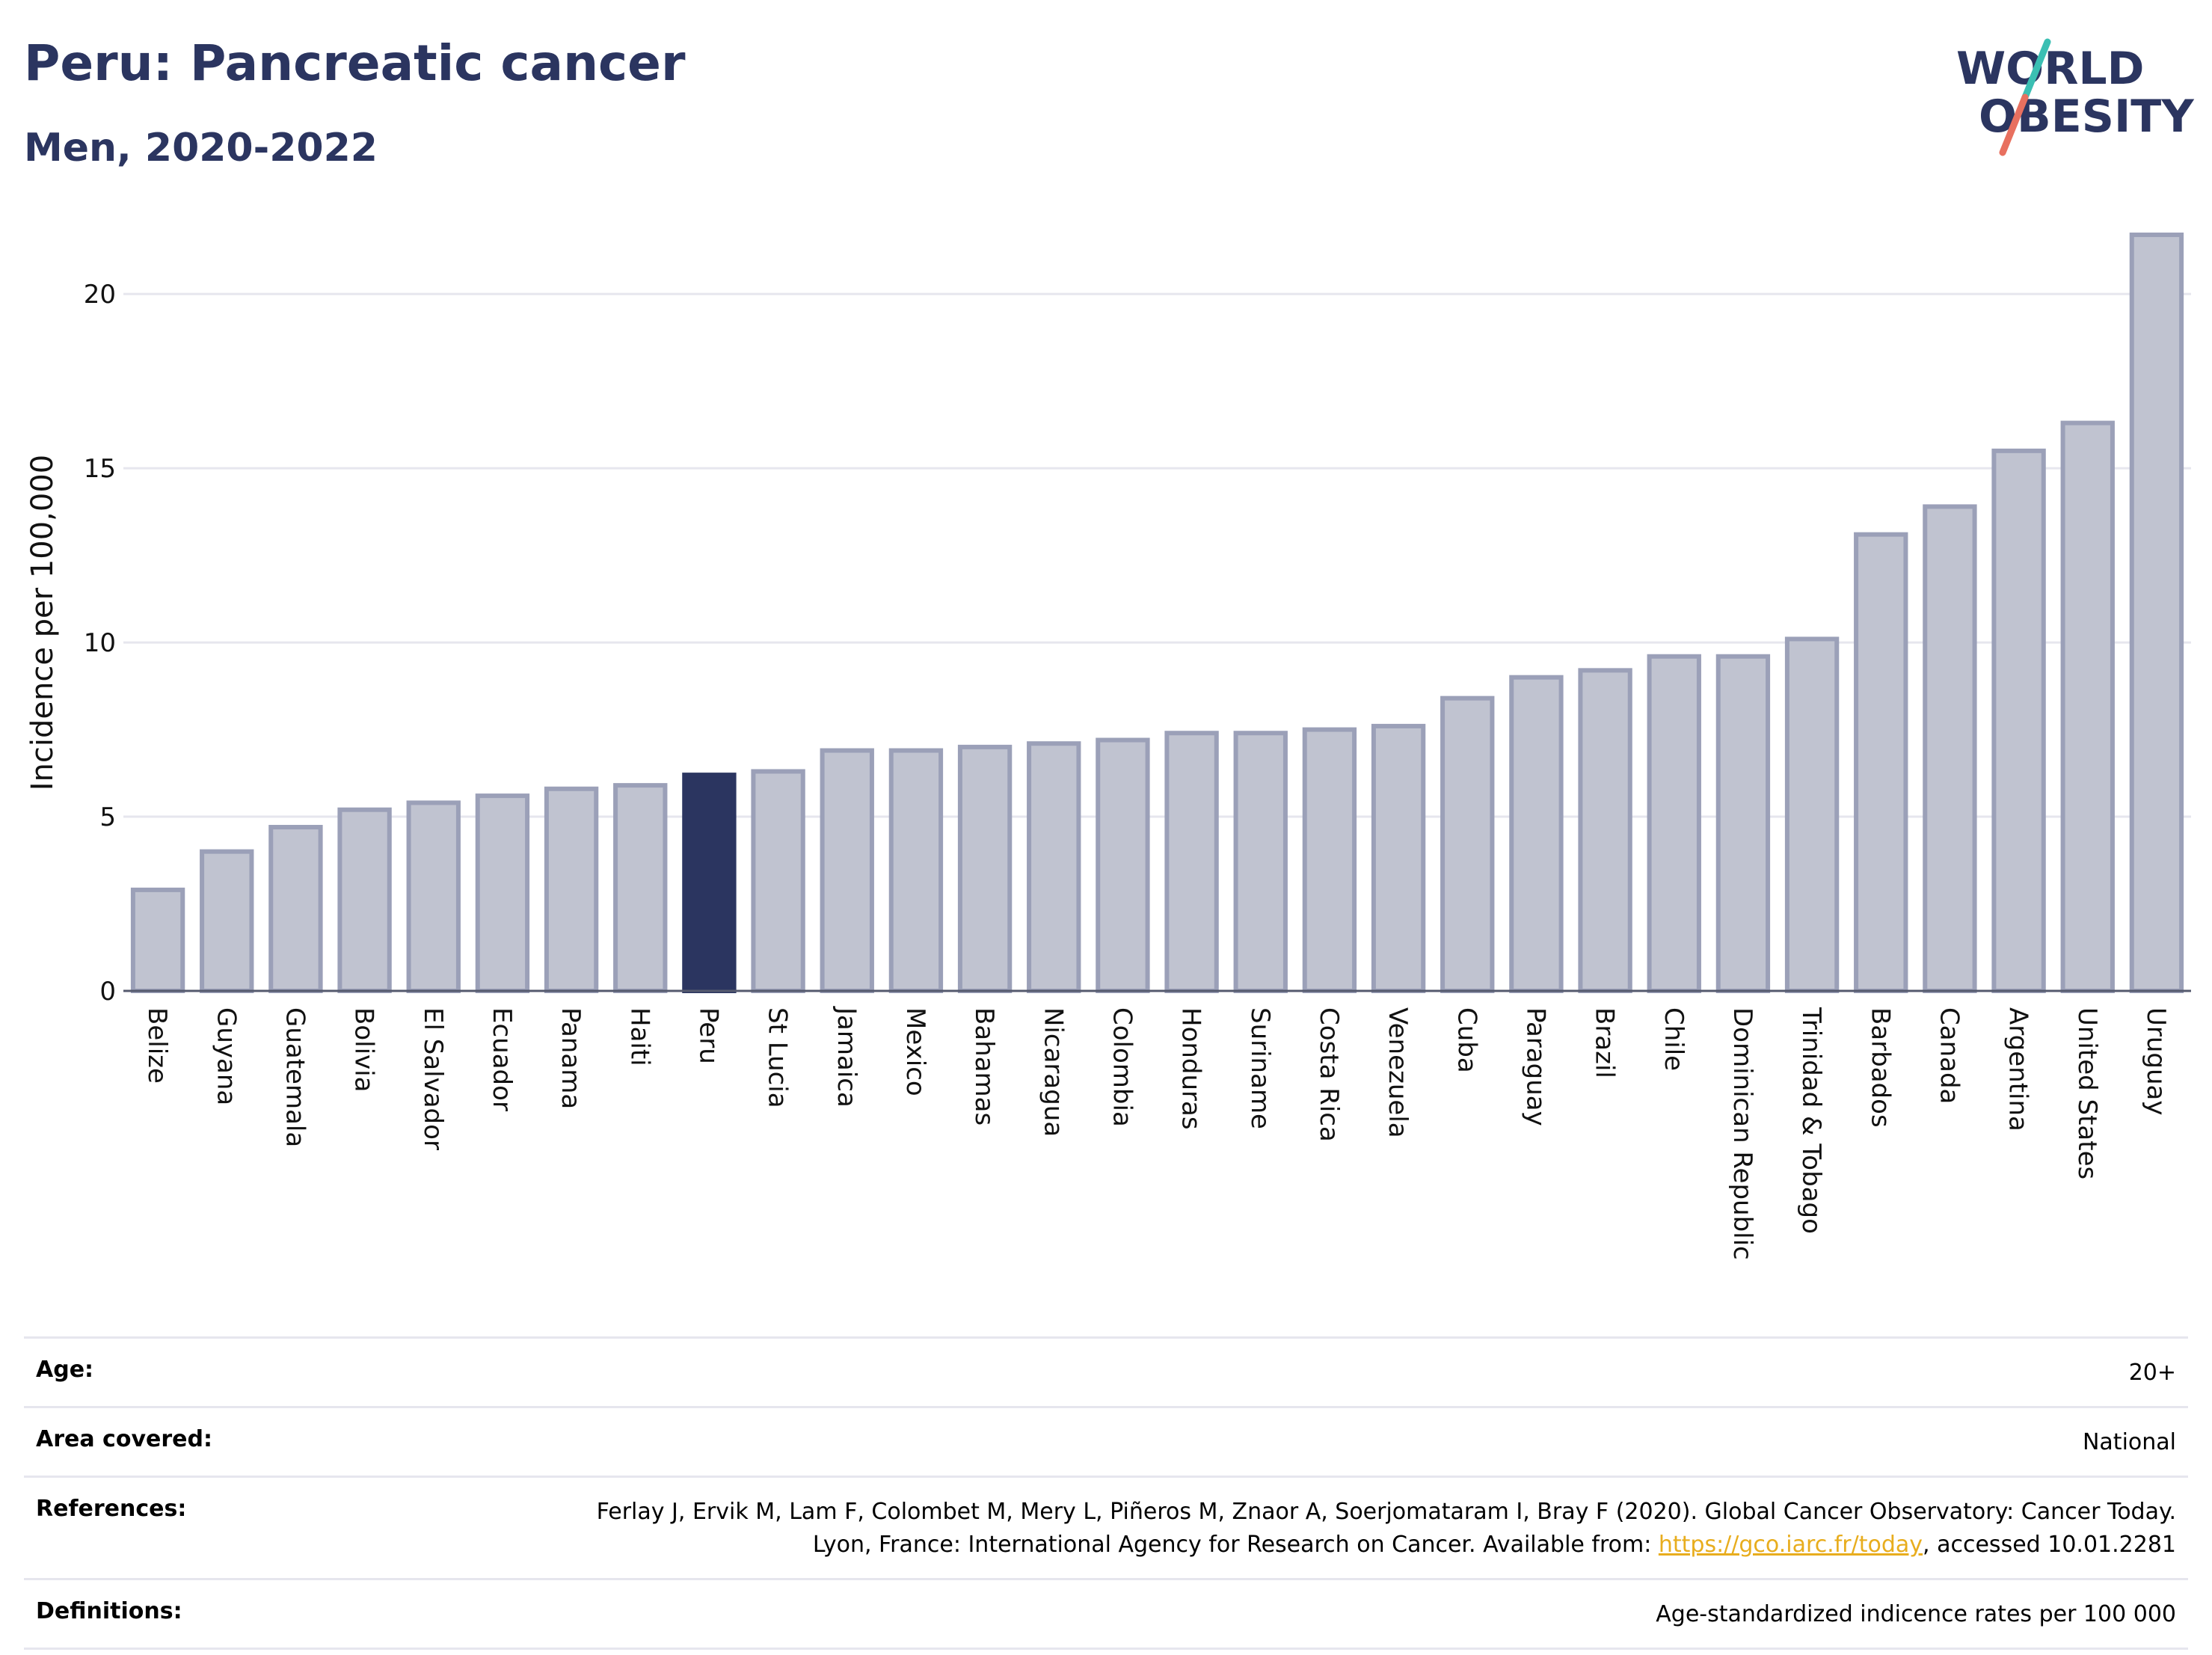 The height and width of the screenshot is (1655, 2212). Describe the element at coordinates (1812, 814) in the screenshot. I see `bar-trinidad-tobago` at that location.